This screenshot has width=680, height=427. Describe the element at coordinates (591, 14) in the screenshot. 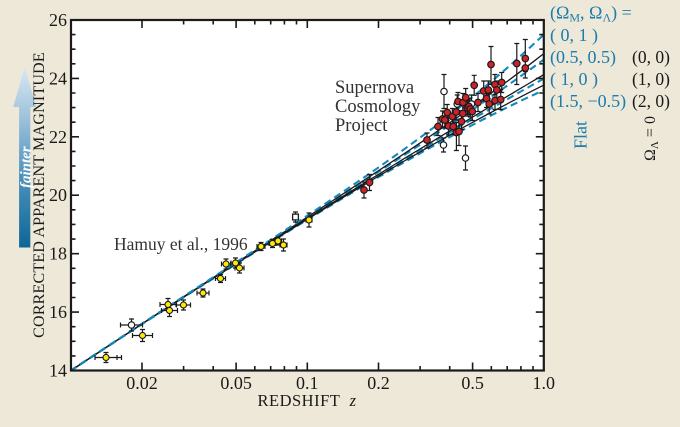

I see `svg-text: (ΩM, ΩΛ) =` at that location.